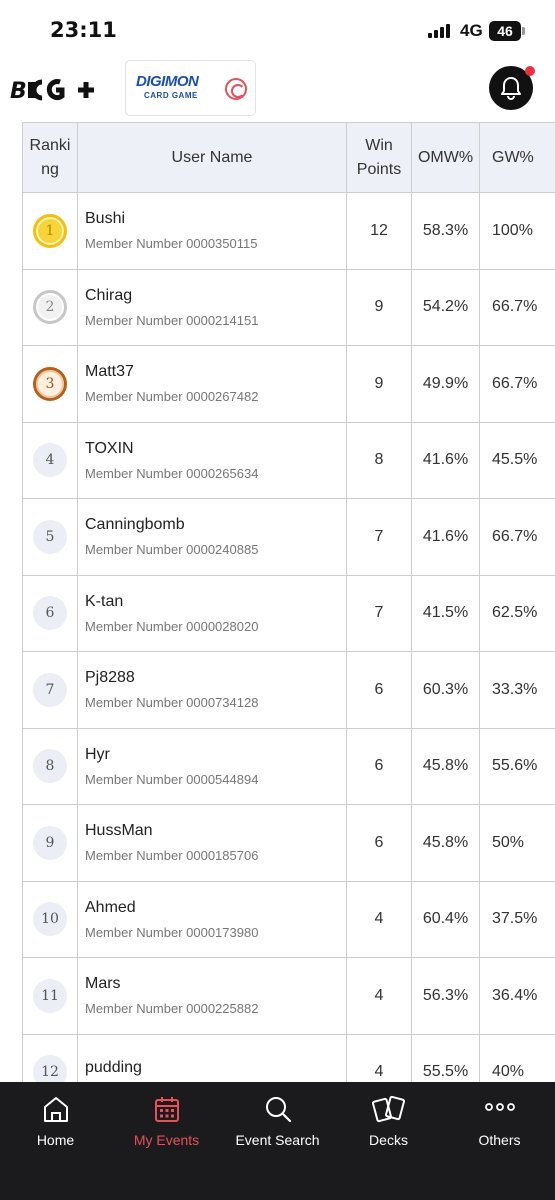  Describe the element at coordinates (379, 307) in the screenshot. I see `win-points-cell: 9` at that location.